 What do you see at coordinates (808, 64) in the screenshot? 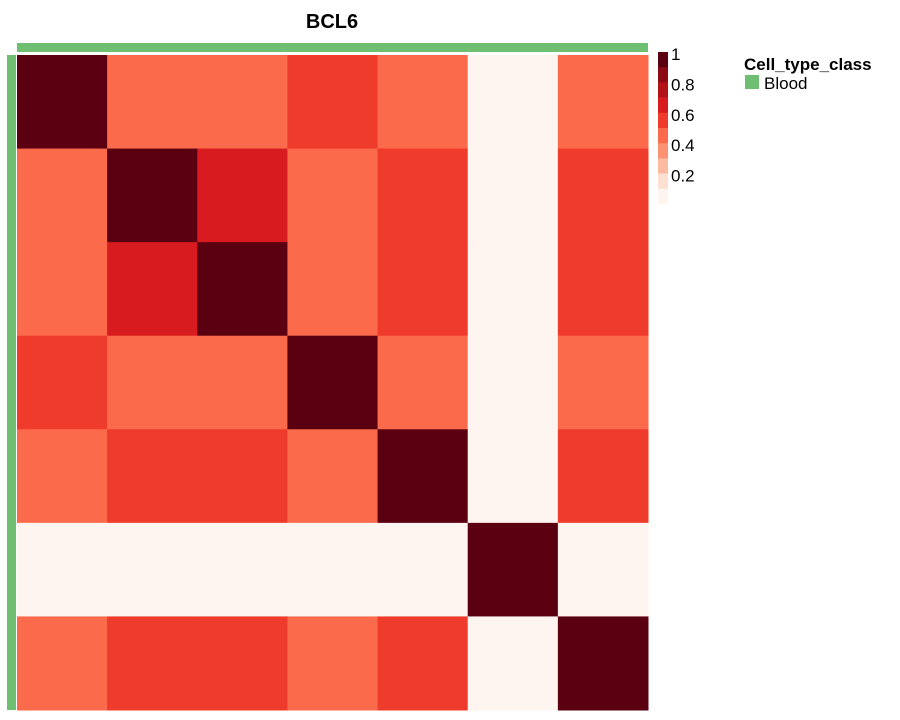
I see `annotation-legend-title: Cell_type_class` at bounding box center [808, 64].